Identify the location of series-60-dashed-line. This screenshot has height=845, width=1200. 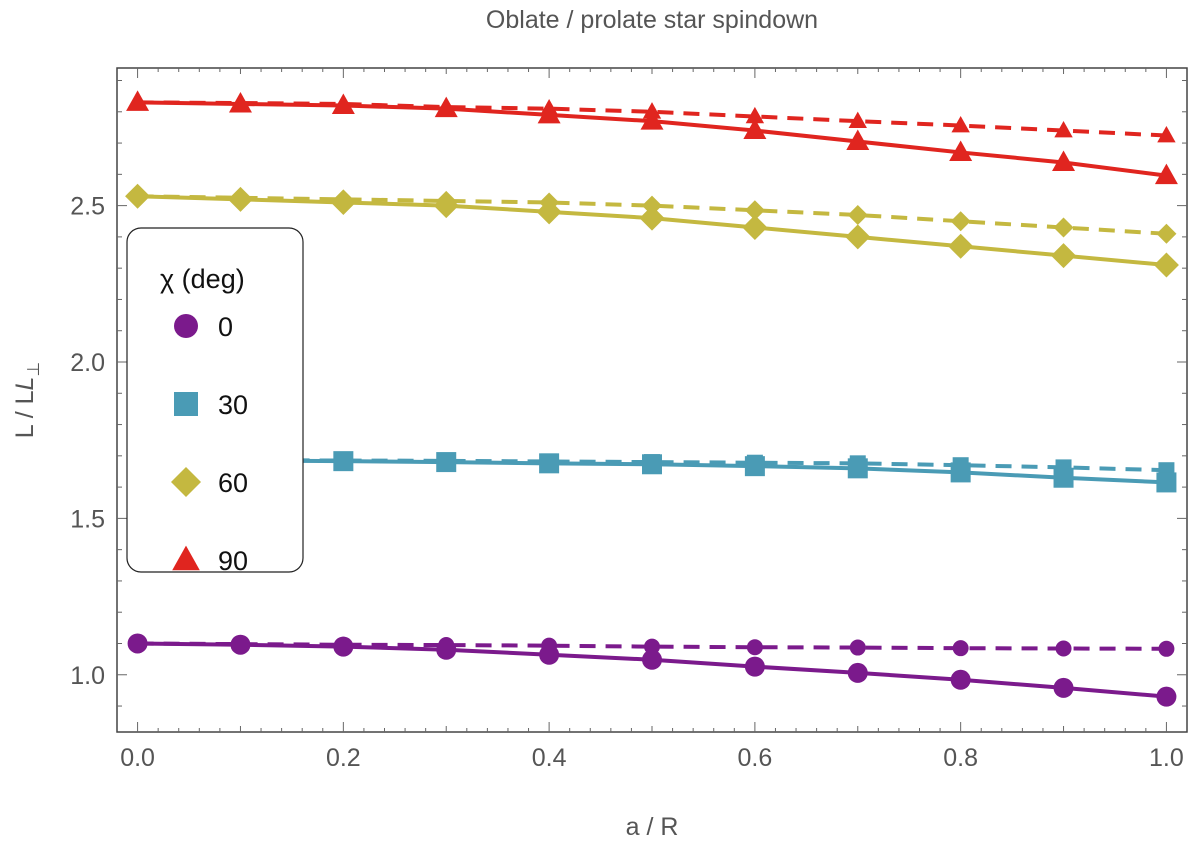
(652, 215).